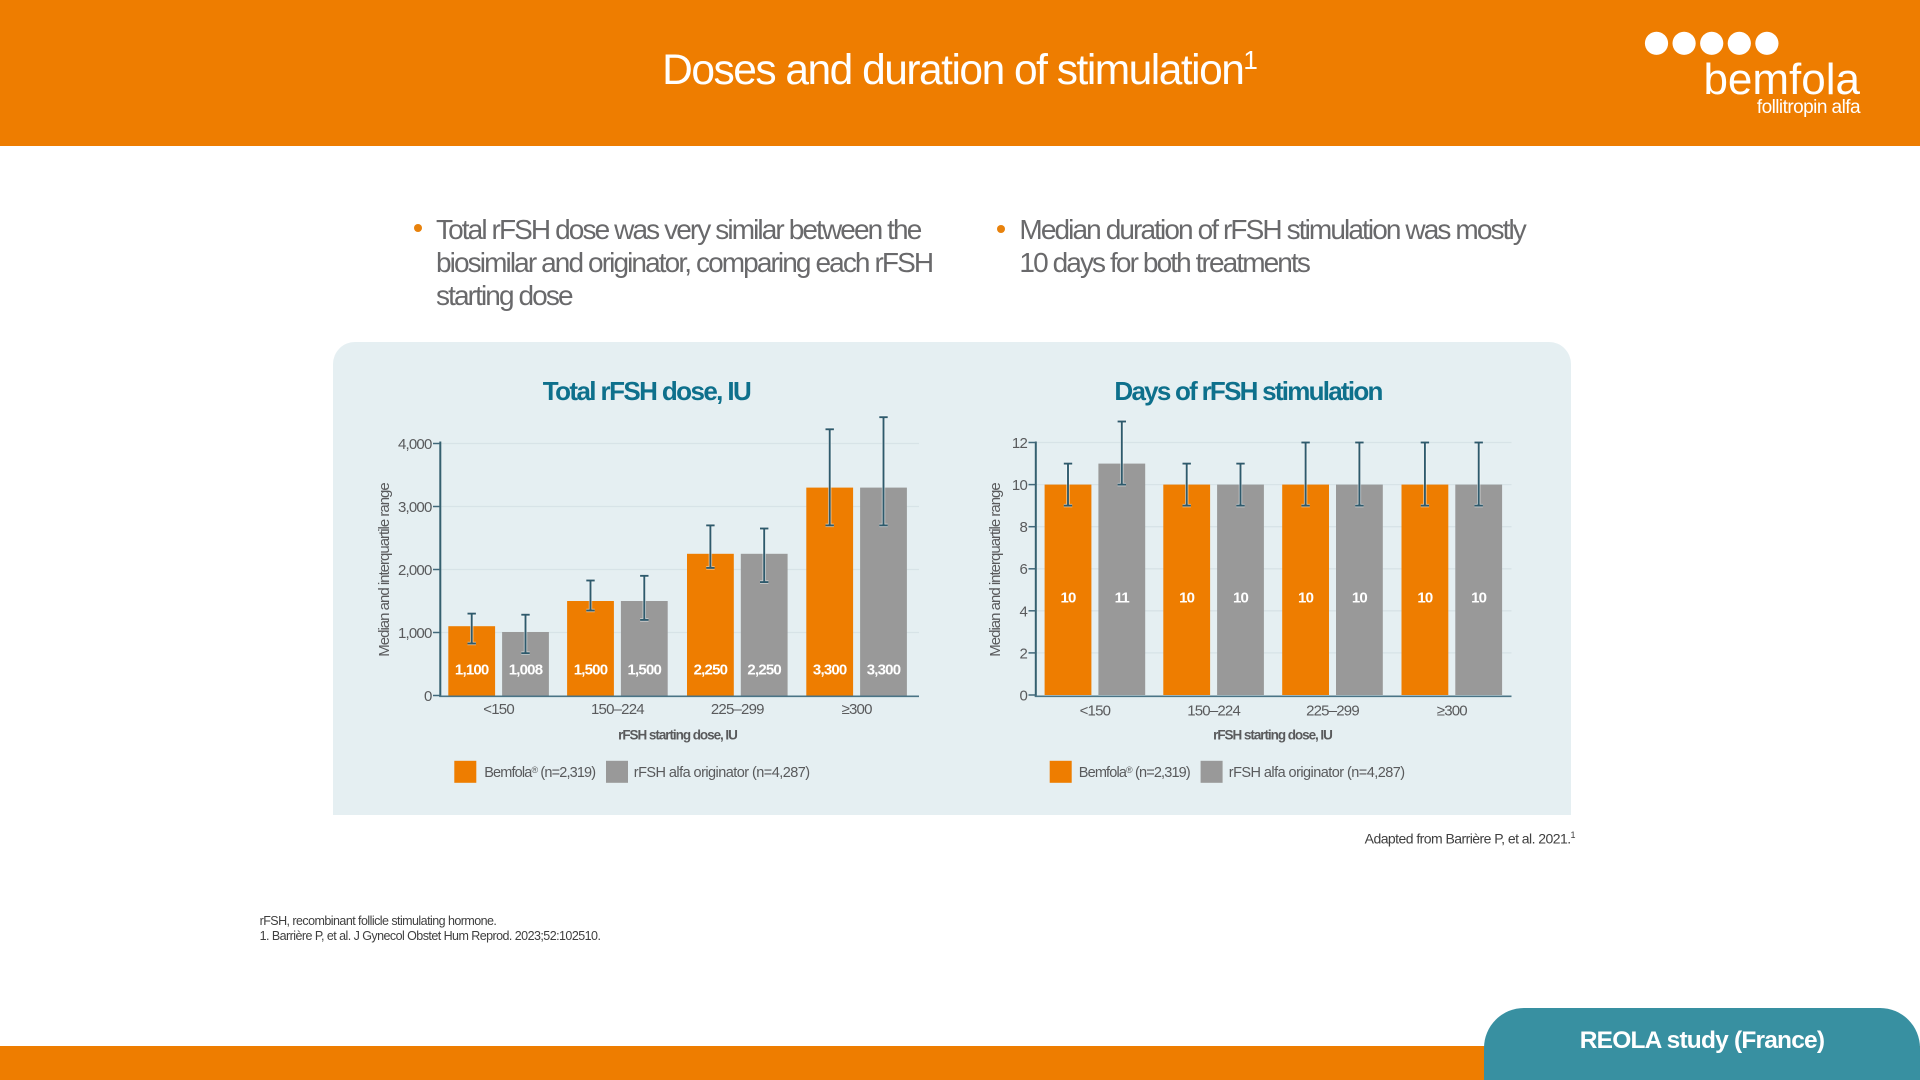  Describe the element at coordinates (415, 507) in the screenshot. I see `svg-text: 3,000` at that location.